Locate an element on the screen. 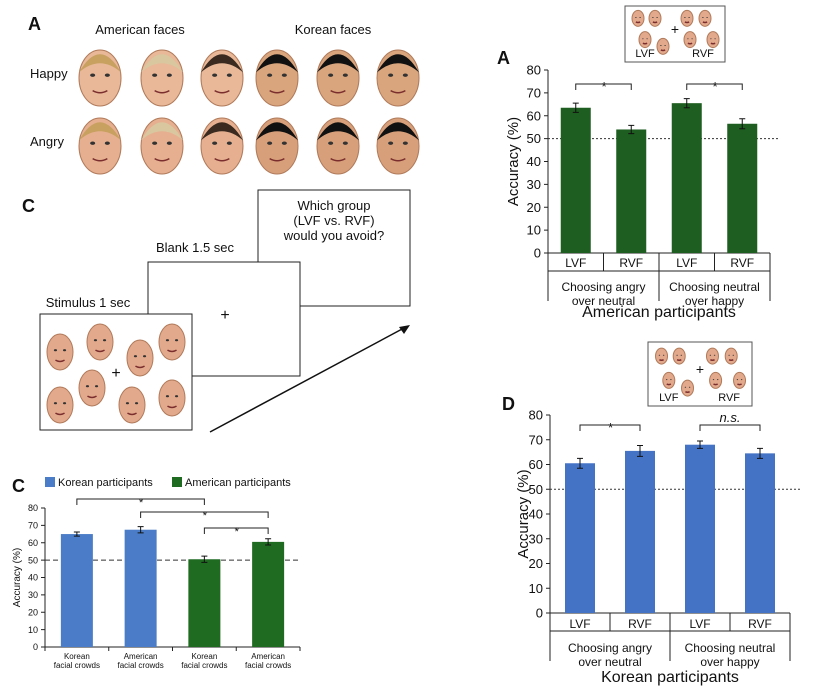 Image resolution: width=837 pixels, height=689 pixels. x-tick-label: LVF is located at coordinates (686, 263).